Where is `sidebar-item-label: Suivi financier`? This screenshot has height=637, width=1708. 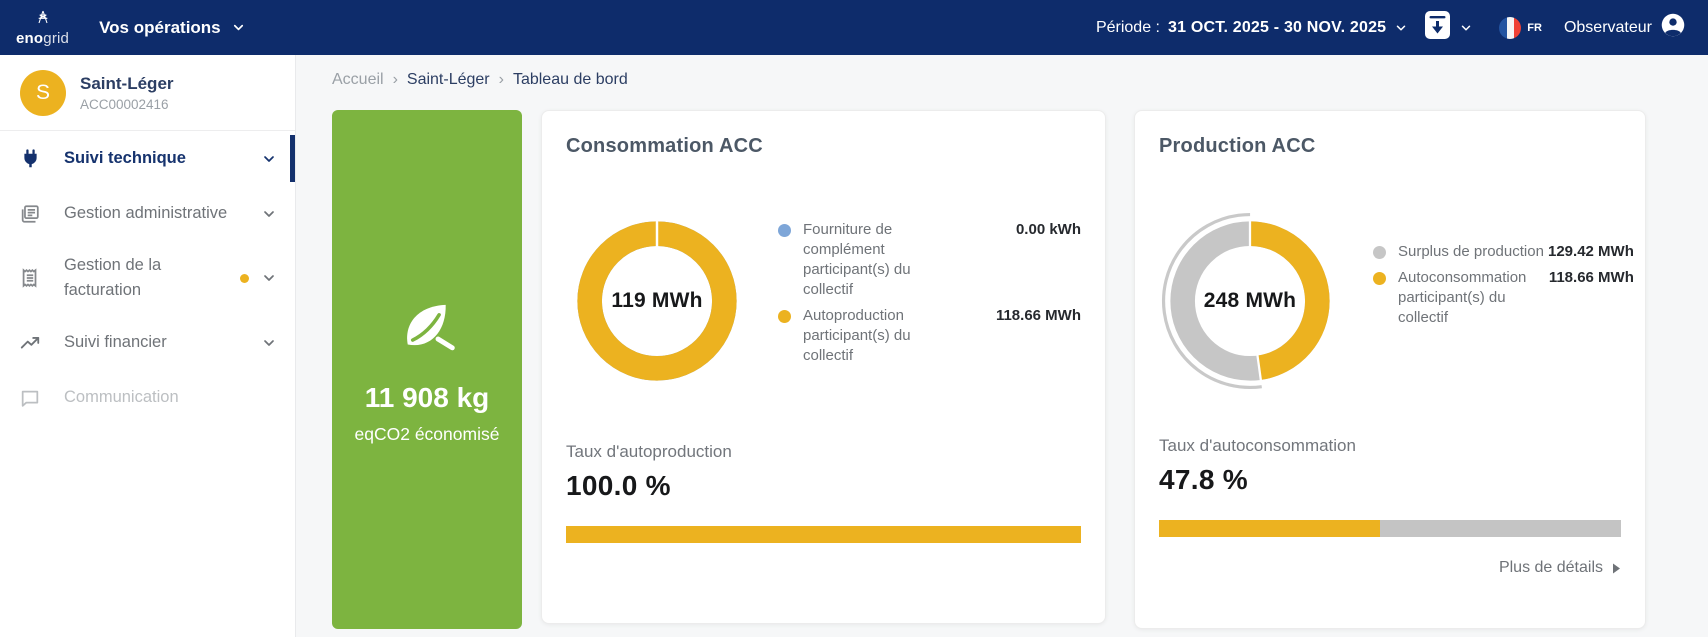
sidebar-item-label: Suivi financier is located at coordinates (115, 342).